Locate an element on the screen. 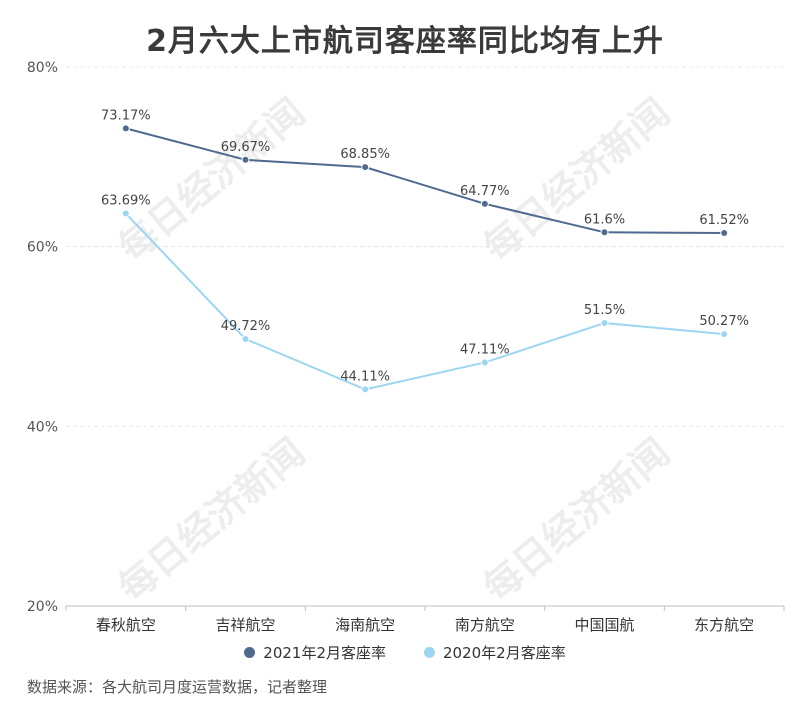 The width and height of the screenshot is (810, 720). legend-item-2021: 2021年2月客座率 is located at coordinates (315, 652).